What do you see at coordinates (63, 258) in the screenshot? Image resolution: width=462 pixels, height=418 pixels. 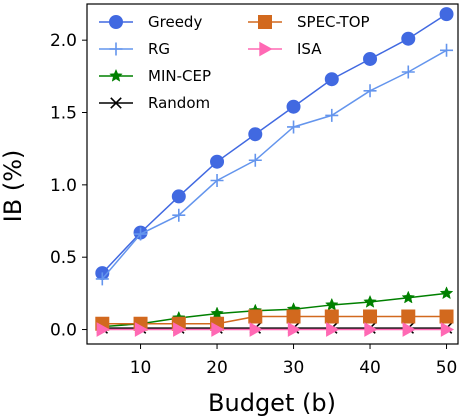 I see `y-tick-label: 0.5` at bounding box center [63, 258].